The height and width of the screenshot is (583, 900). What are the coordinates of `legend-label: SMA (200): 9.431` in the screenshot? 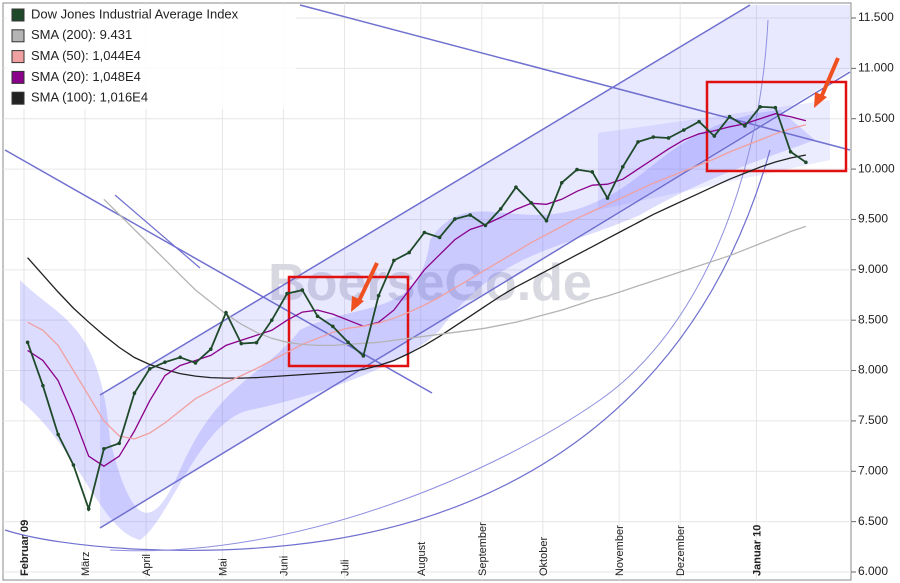 It's located at (81, 34).